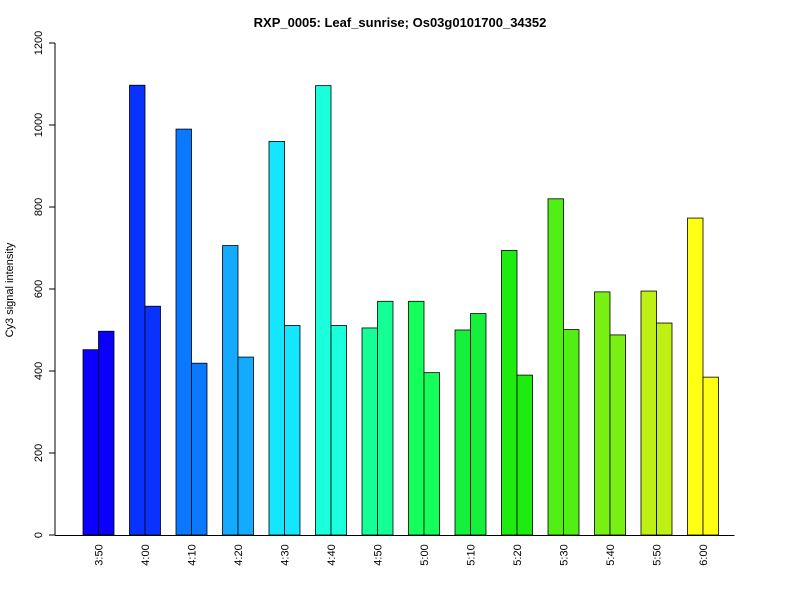 This screenshot has height=605, width=800. What do you see at coordinates (100, 554) in the screenshot?
I see `x-tick-label: 3:50` at bounding box center [100, 554].